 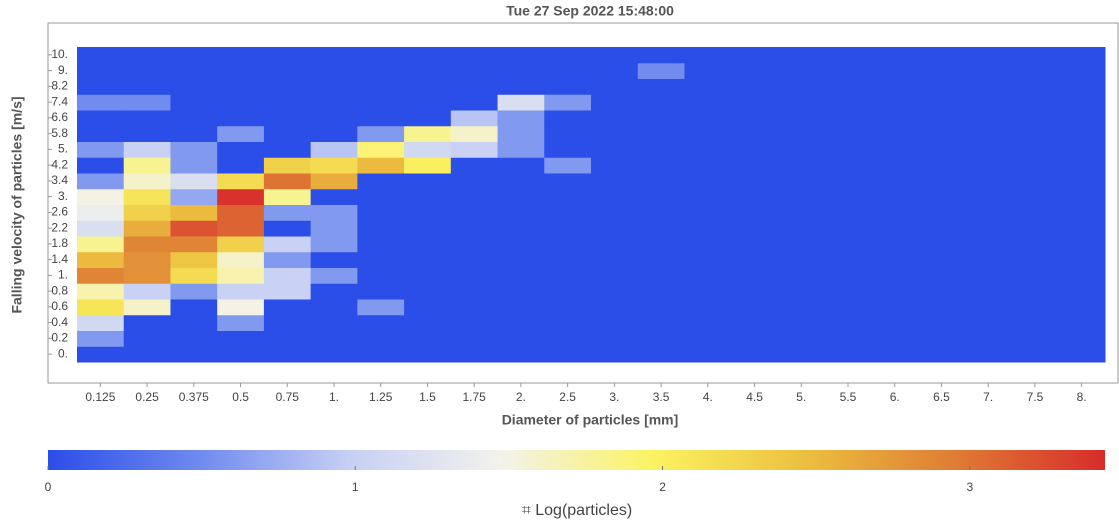 What do you see at coordinates (63, 353) in the screenshot?
I see `y-tick-label: 0.` at bounding box center [63, 353].